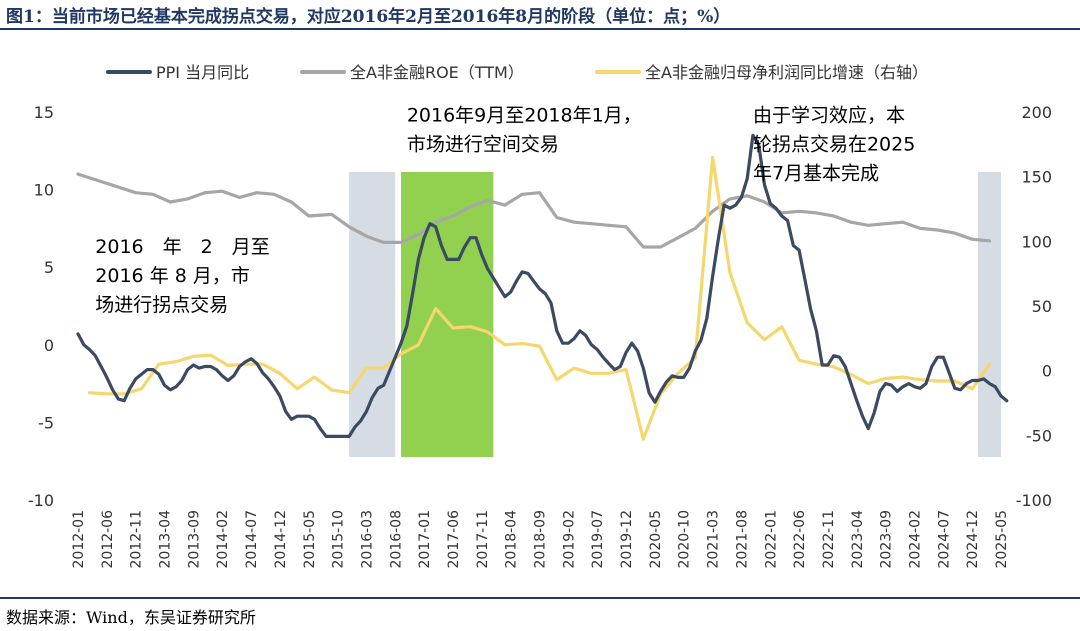  I want to click on x-tick-label: 2012-06, so click(108, 539).